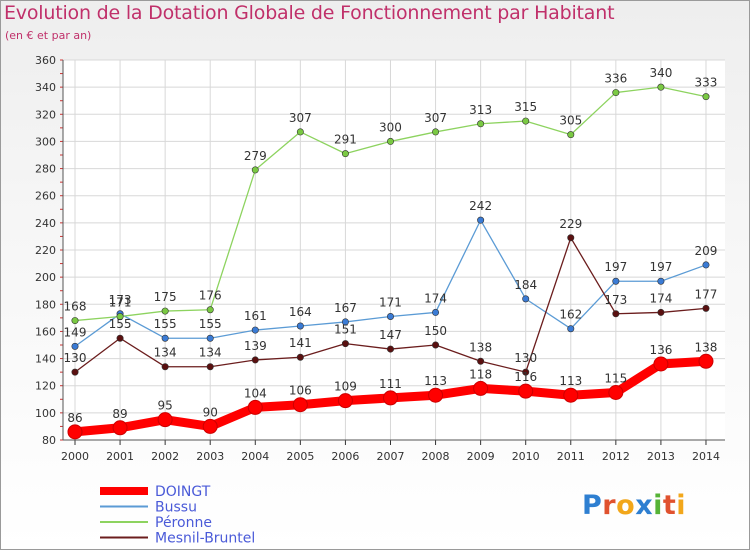 Image resolution: width=750 pixels, height=550 pixels. What do you see at coordinates (390, 384) in the screenshot?
I see `data-label-doingt: 111` at bounding box center [390, 384].